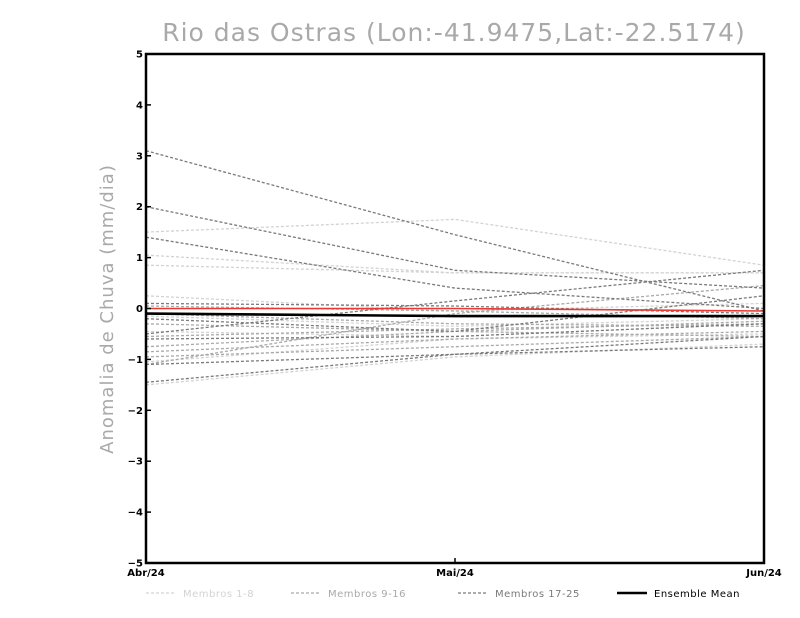  Describe the element at coordinates (135, 360) in the screenshot. I see `y-tick-label: −1` at that location.